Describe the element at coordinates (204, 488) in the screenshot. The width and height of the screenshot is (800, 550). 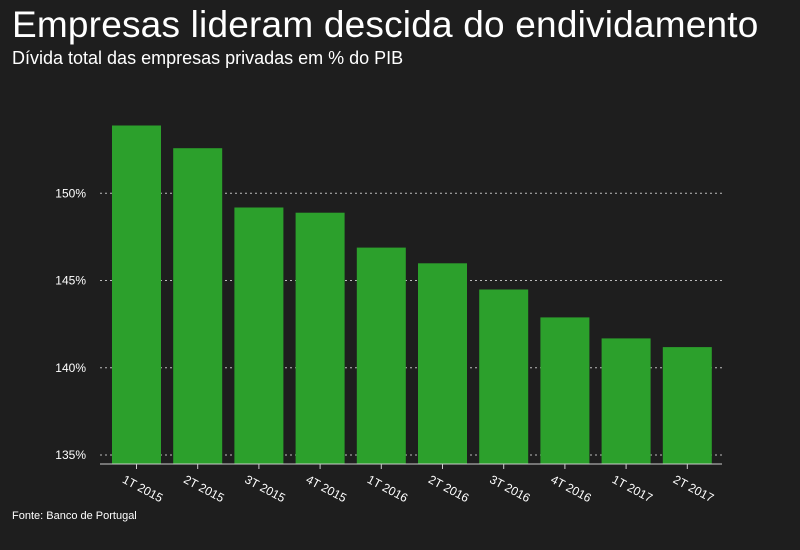
I see `x-tick-label: 2T 2015` at that location.